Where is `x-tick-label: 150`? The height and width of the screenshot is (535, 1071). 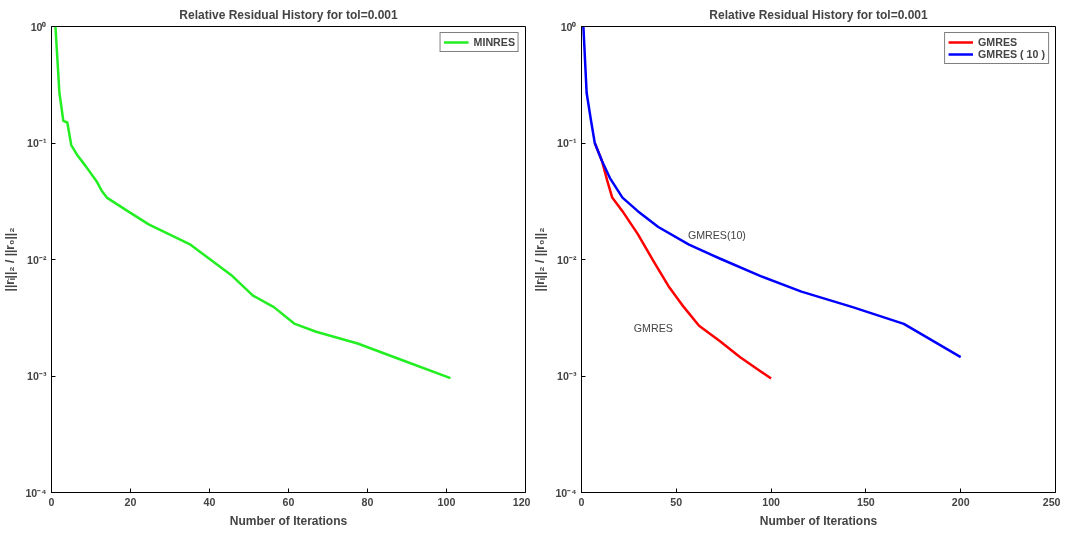
x-tick-label: 150 is located at coordinates (866, 501).